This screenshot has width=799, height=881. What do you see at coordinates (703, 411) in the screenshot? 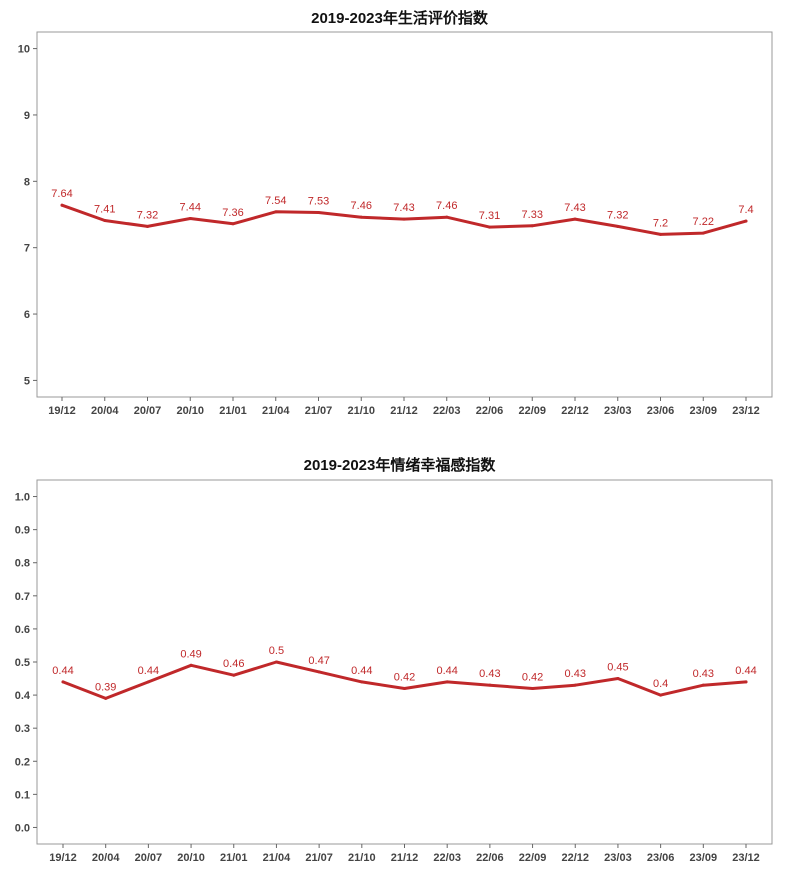
I see `chart-1-xtick-label: 23/09` at bounding box center [703, 411].